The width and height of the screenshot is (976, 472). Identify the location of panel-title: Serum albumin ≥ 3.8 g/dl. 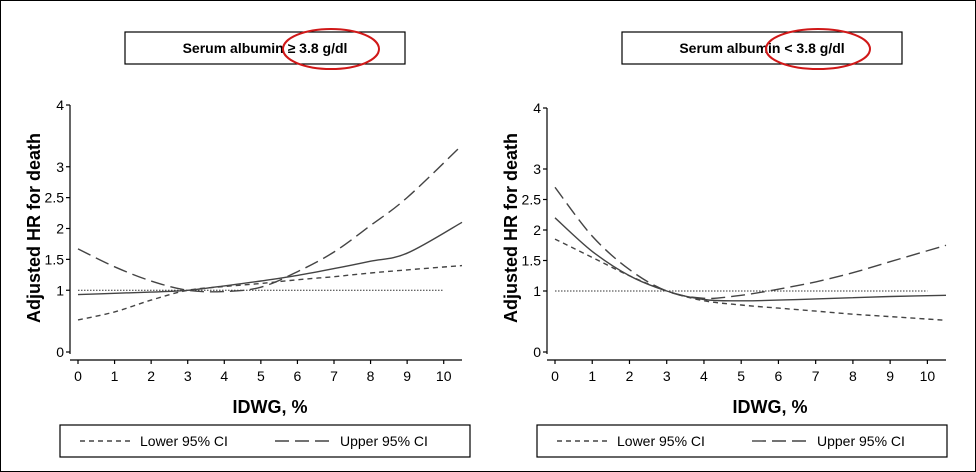
(265, 48).